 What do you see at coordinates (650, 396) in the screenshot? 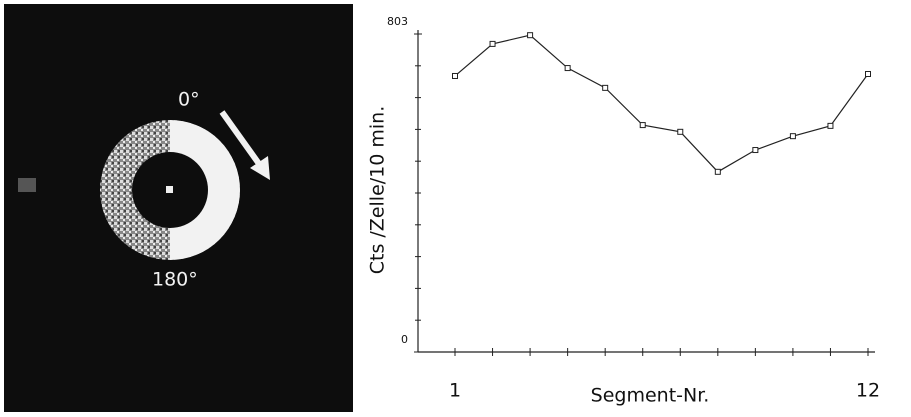
I see `x-axis-label: Segment-Nr.` at bounding box center [650, 396].